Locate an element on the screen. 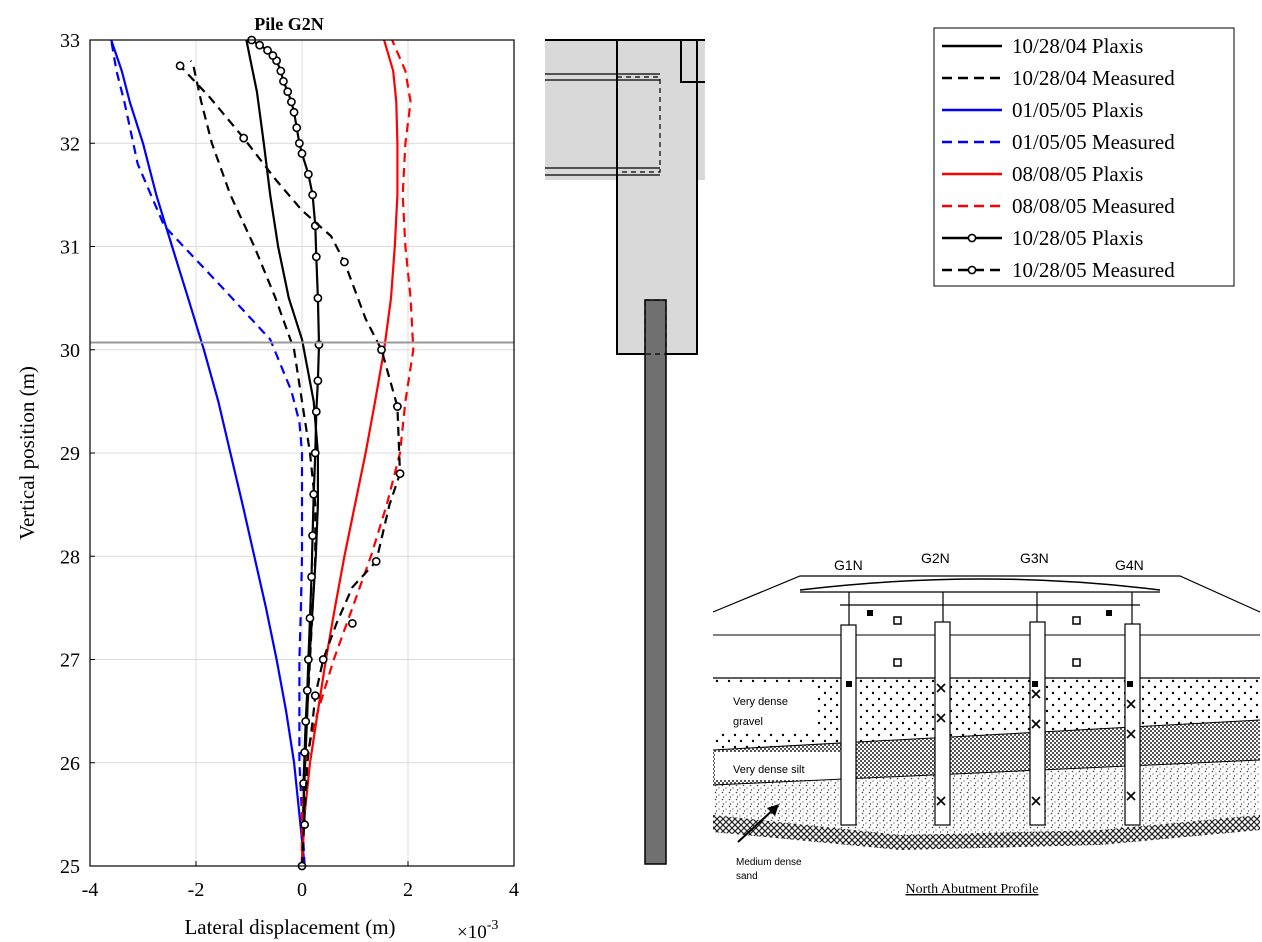  legend-entry: 10/28/04 Measured is located at coordinates (1058, 78).